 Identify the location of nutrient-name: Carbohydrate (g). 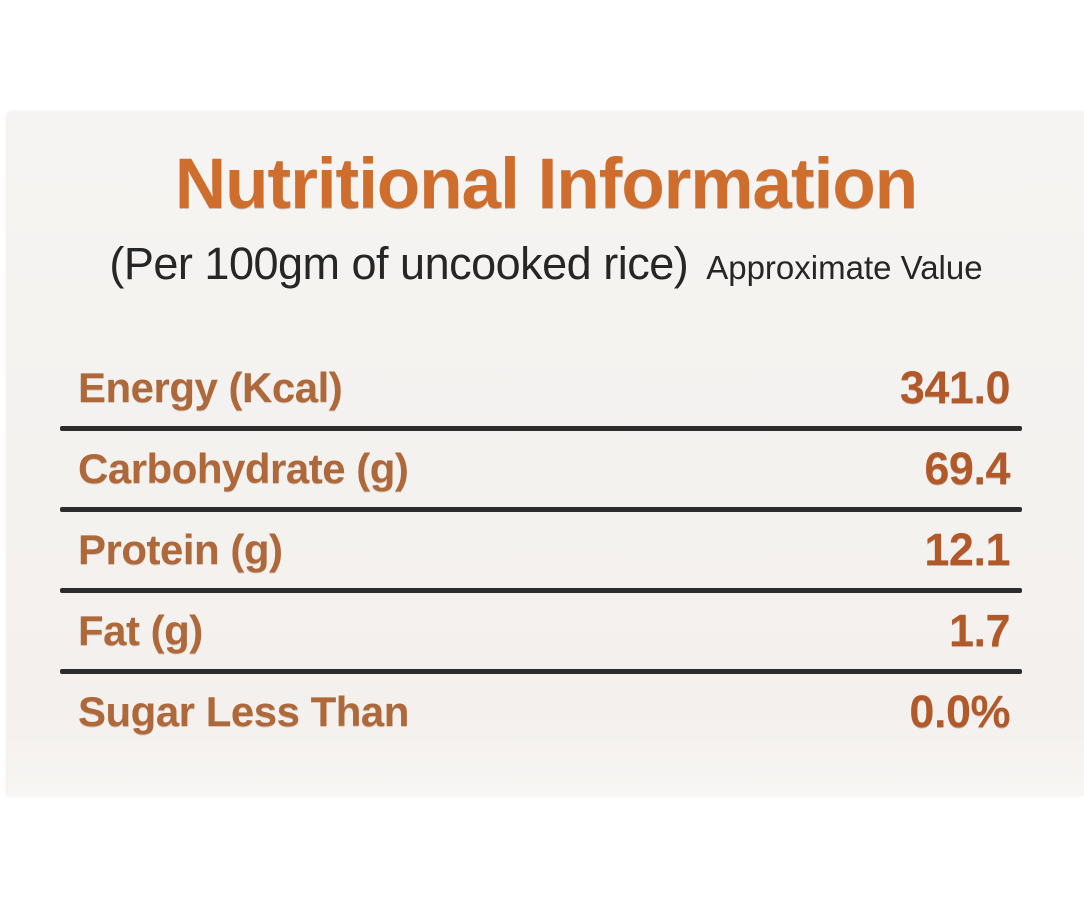
(243, 468).